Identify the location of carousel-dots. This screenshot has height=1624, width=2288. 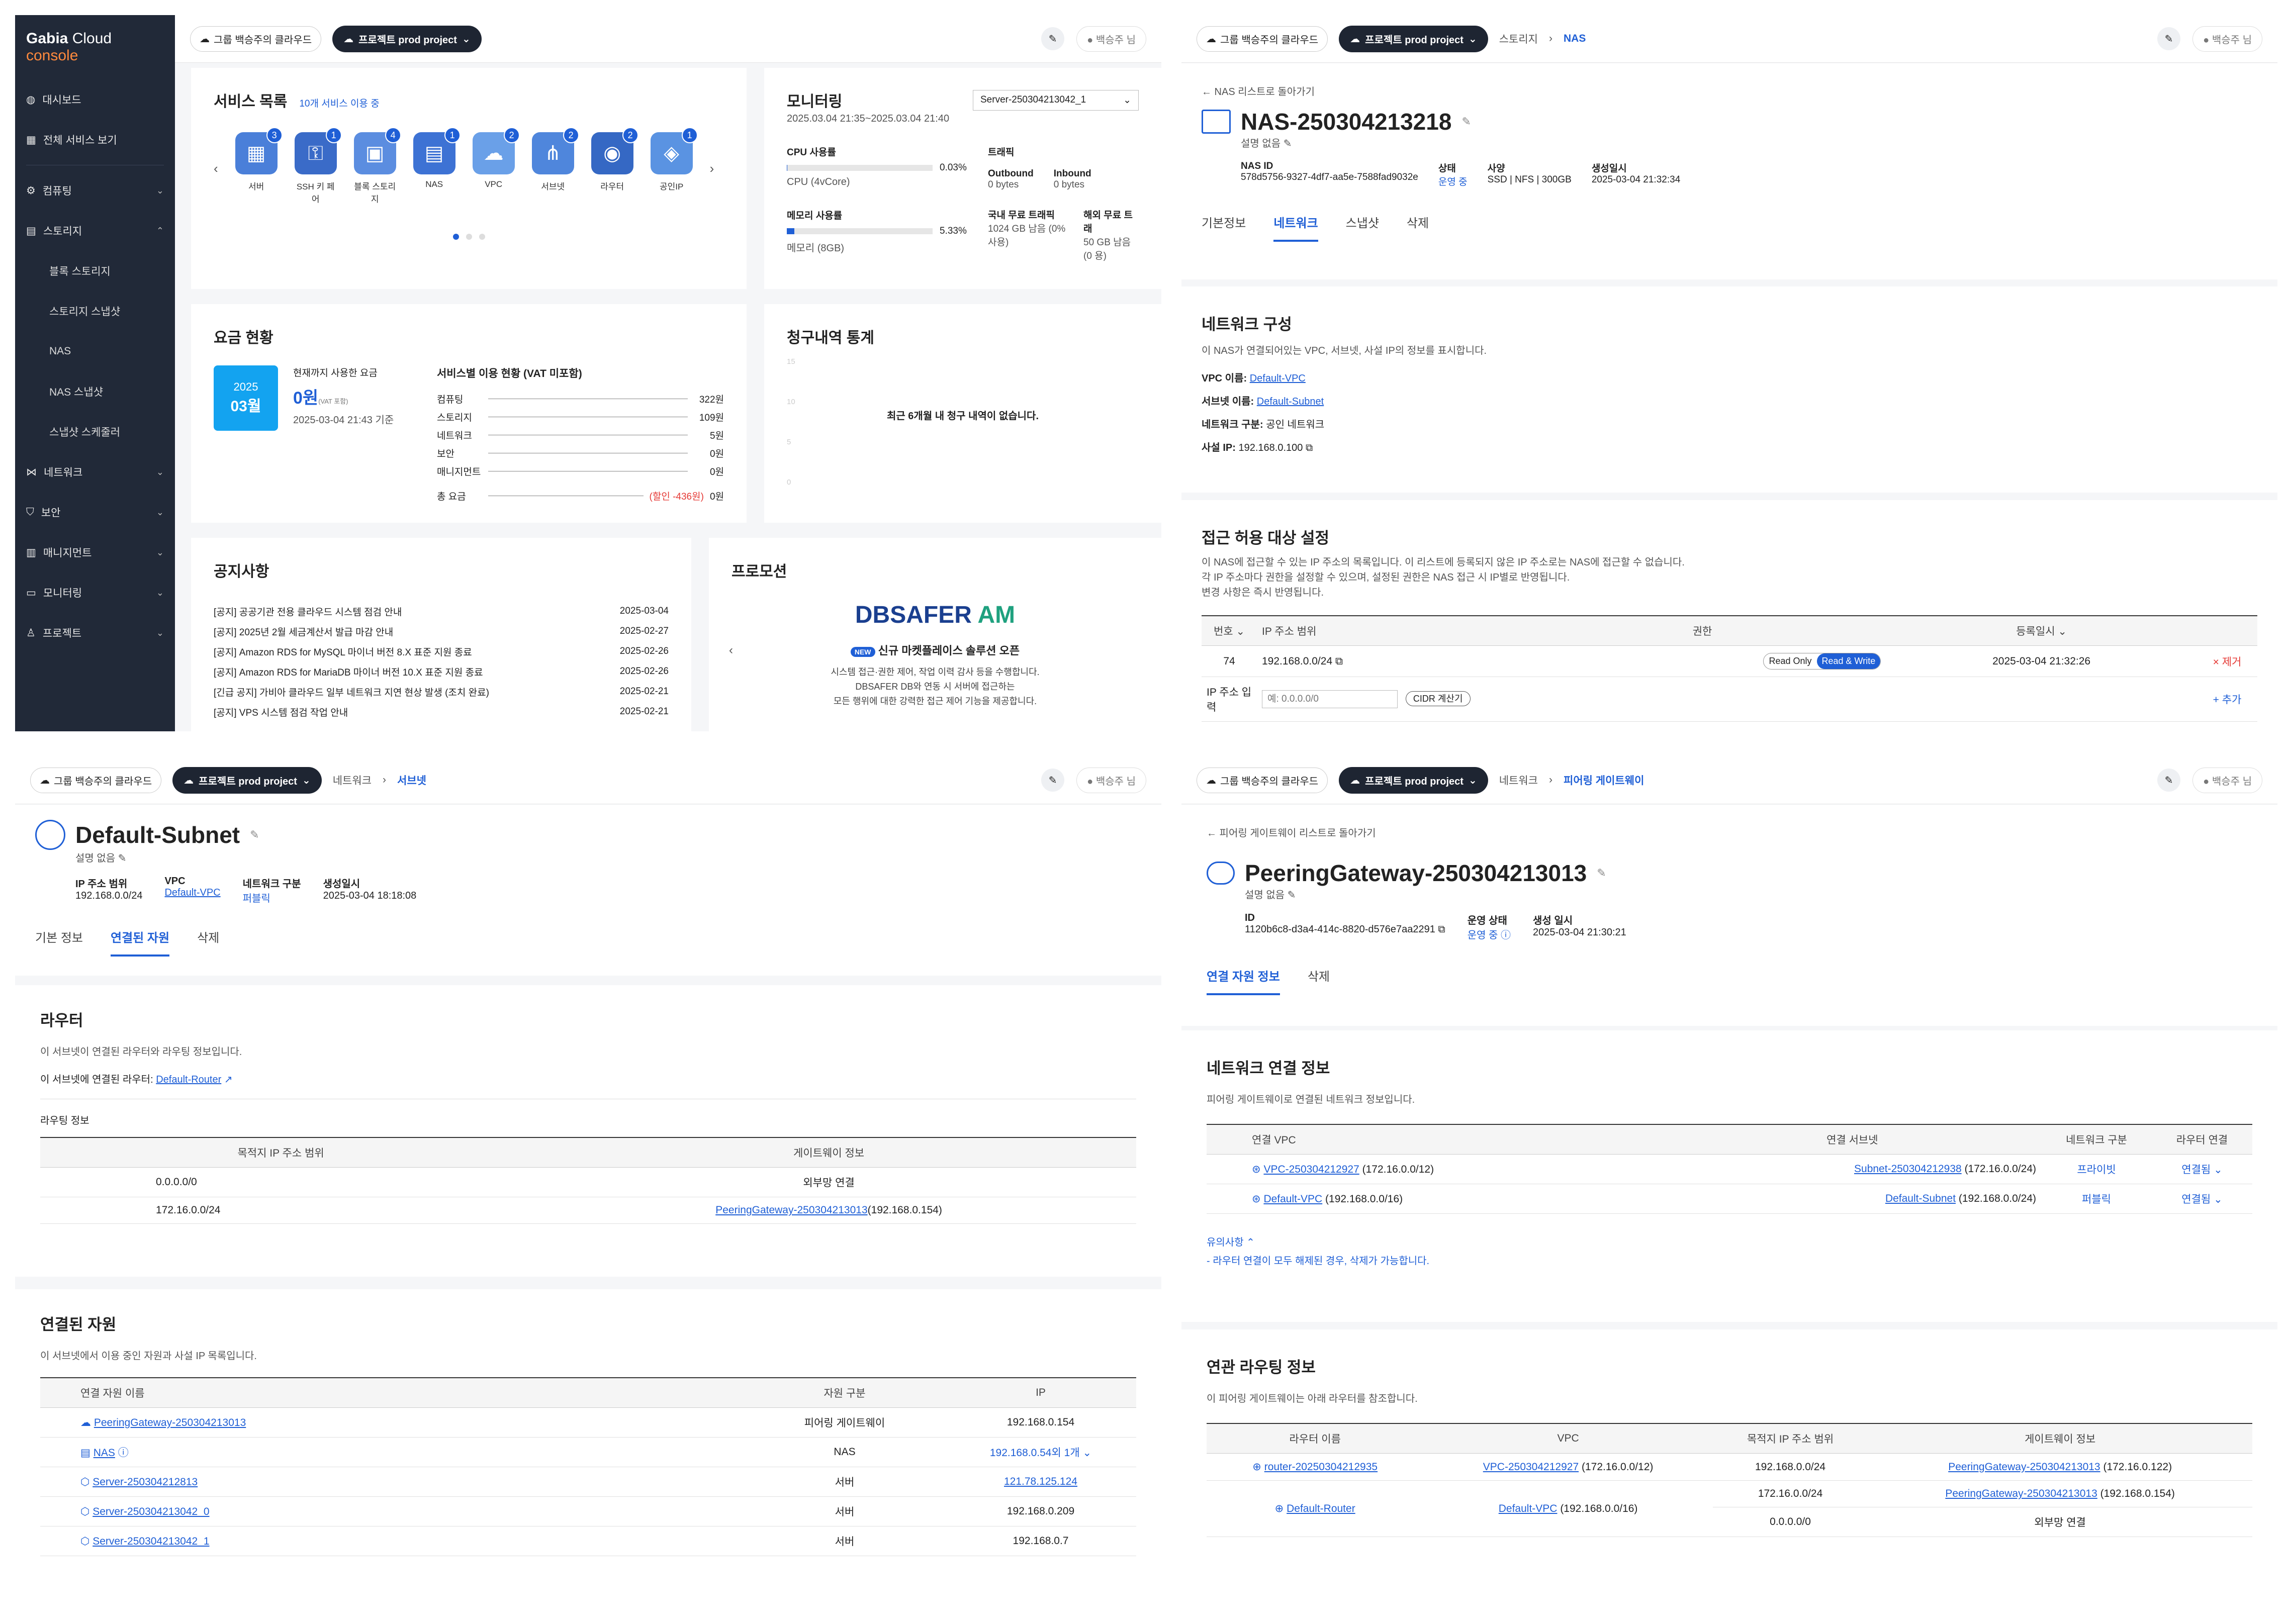
(469, 237).